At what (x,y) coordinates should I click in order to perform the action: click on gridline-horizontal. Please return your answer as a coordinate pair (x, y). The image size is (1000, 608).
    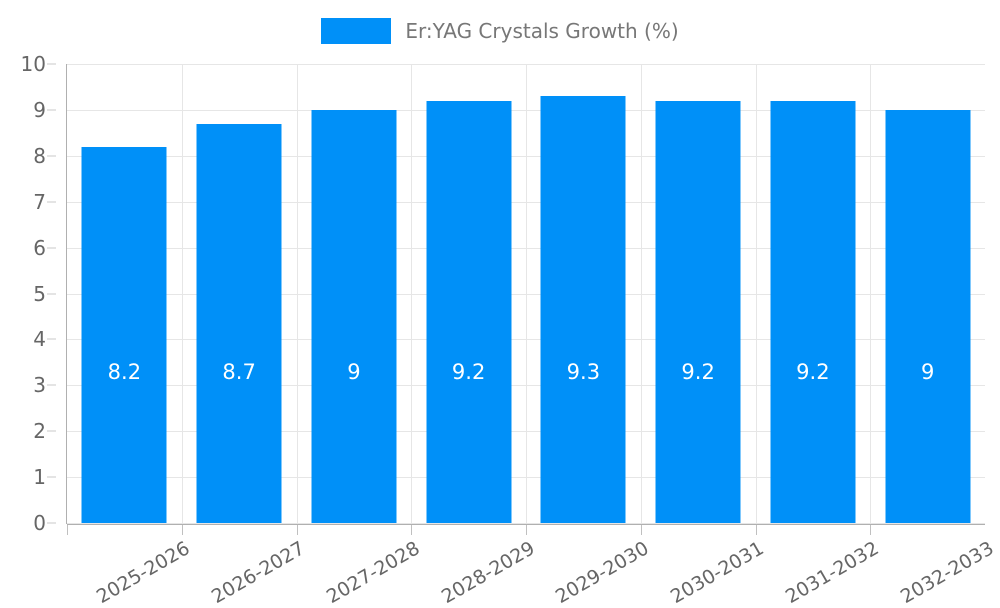
    Looking at the image, I should click on (526, 523).